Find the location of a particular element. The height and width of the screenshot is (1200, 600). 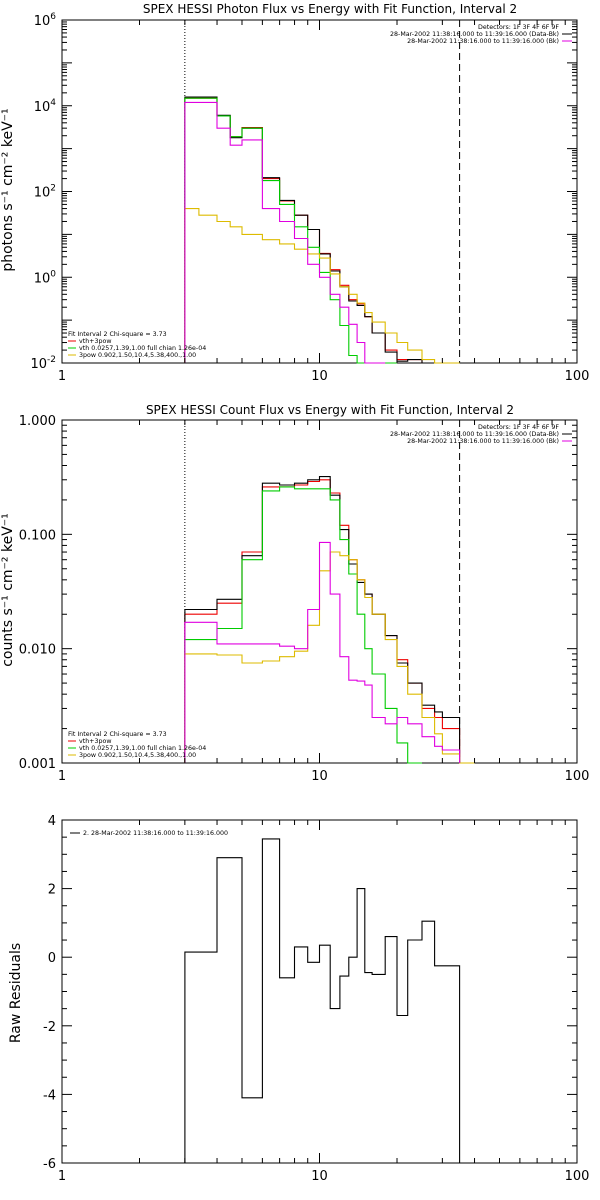

panel2-series-data is located at coordinates (322, 619).